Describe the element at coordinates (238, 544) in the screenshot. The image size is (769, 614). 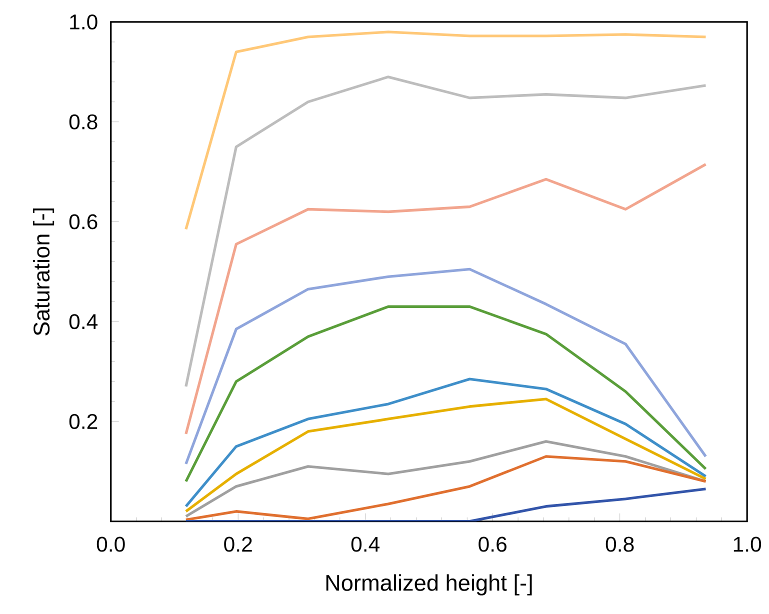
I see `x-tick-label: 0.2` at that location.